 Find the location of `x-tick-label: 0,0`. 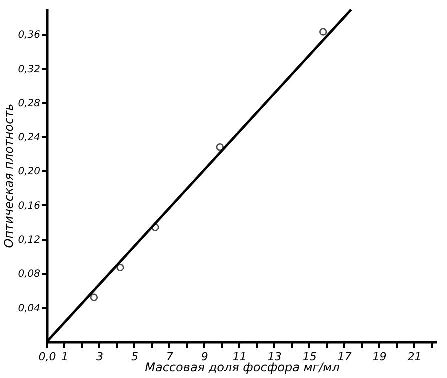

x-tick-label: 0,0 is located at coordinates (47, 357).